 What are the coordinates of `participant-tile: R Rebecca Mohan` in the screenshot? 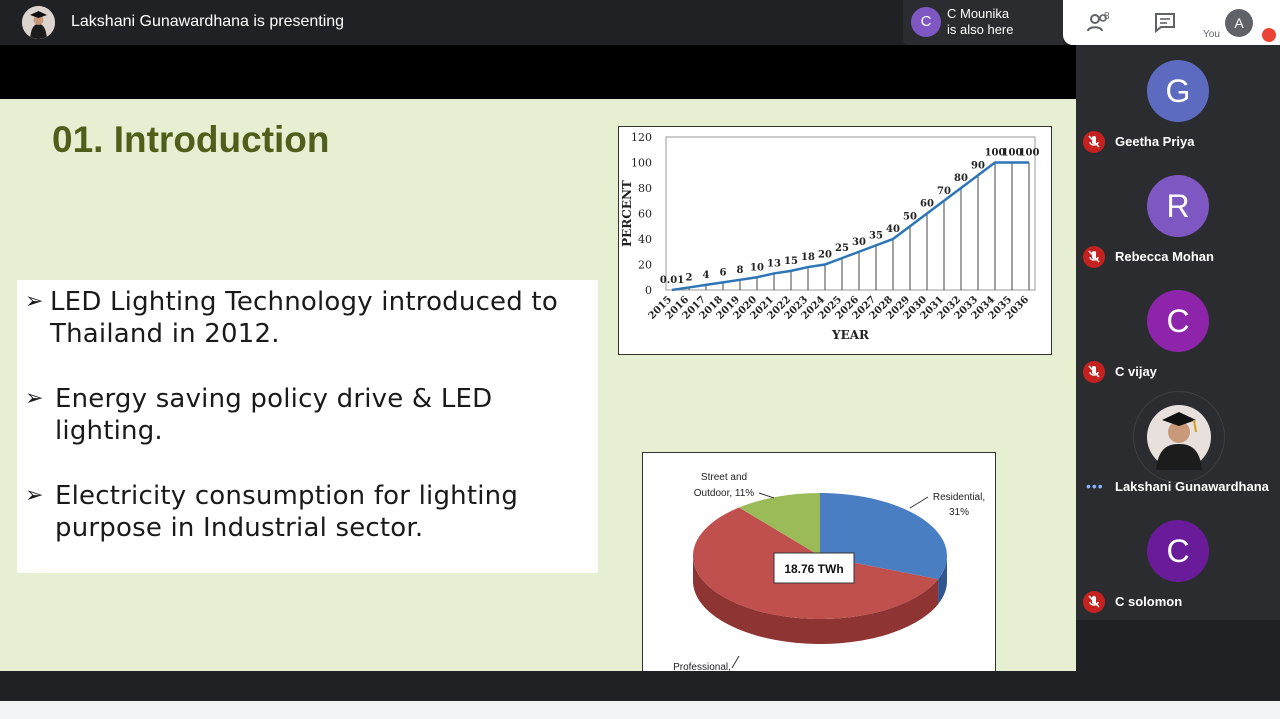 It's located at (1178, 232).